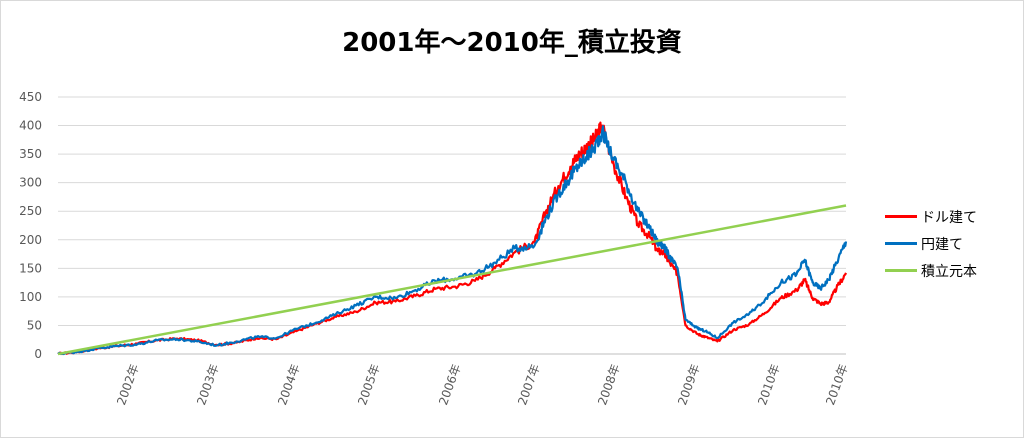  I want to click on legend: ドル建て 円建て 積立元本, so click(952, 246).